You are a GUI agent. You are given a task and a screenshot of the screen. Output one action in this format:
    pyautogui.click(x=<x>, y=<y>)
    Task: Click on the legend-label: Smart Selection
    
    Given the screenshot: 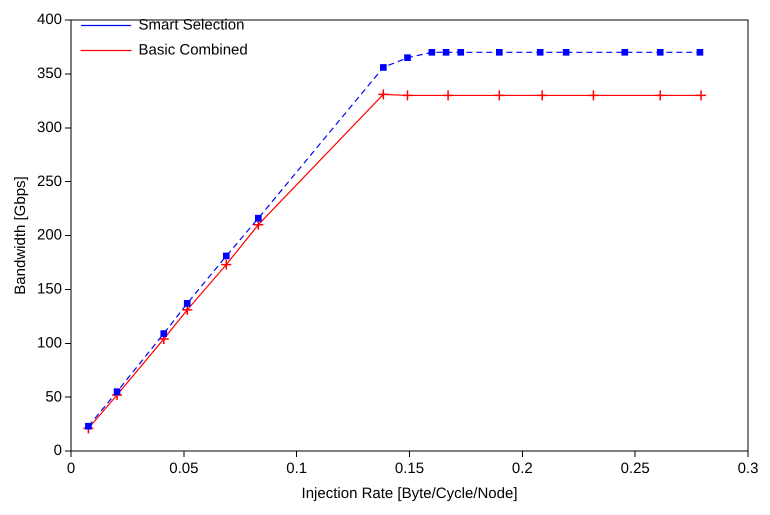 What is the action you would take?
    pyautogui.click(x=191, y=25)
    